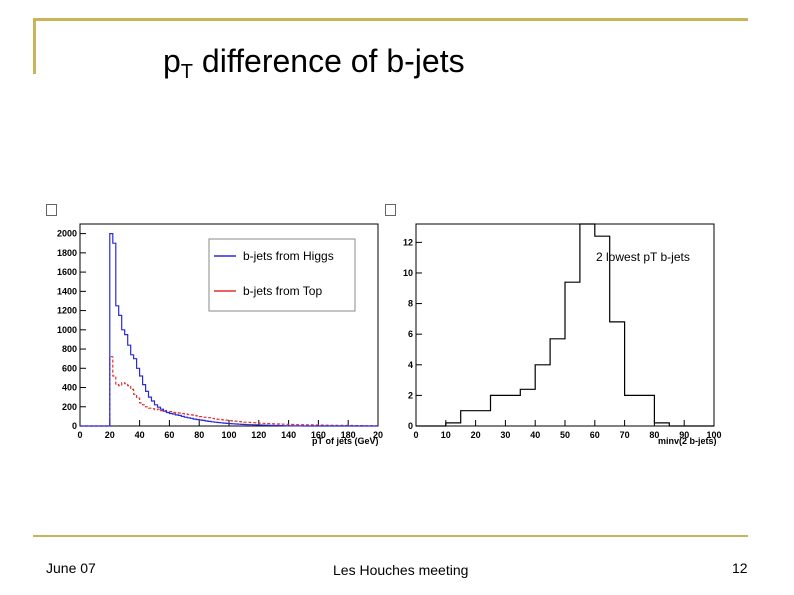  Describe the element at coordinates (565, 435) in the screenshot. I see `x-tick-label: 50` at that location.